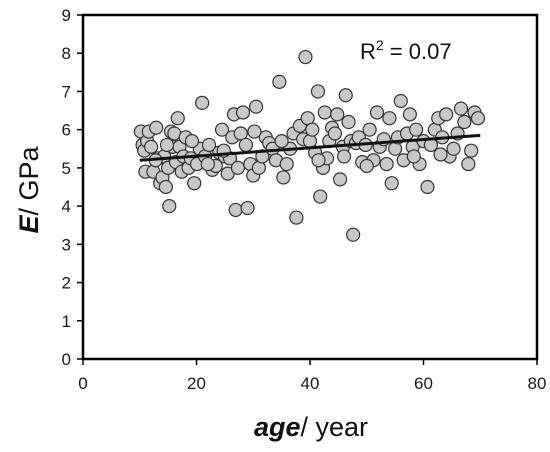  What do you see at coordinates (380, 45) in the screenshot?
I see `r-squared-superscript: 2` at bounding box center [380, 45].